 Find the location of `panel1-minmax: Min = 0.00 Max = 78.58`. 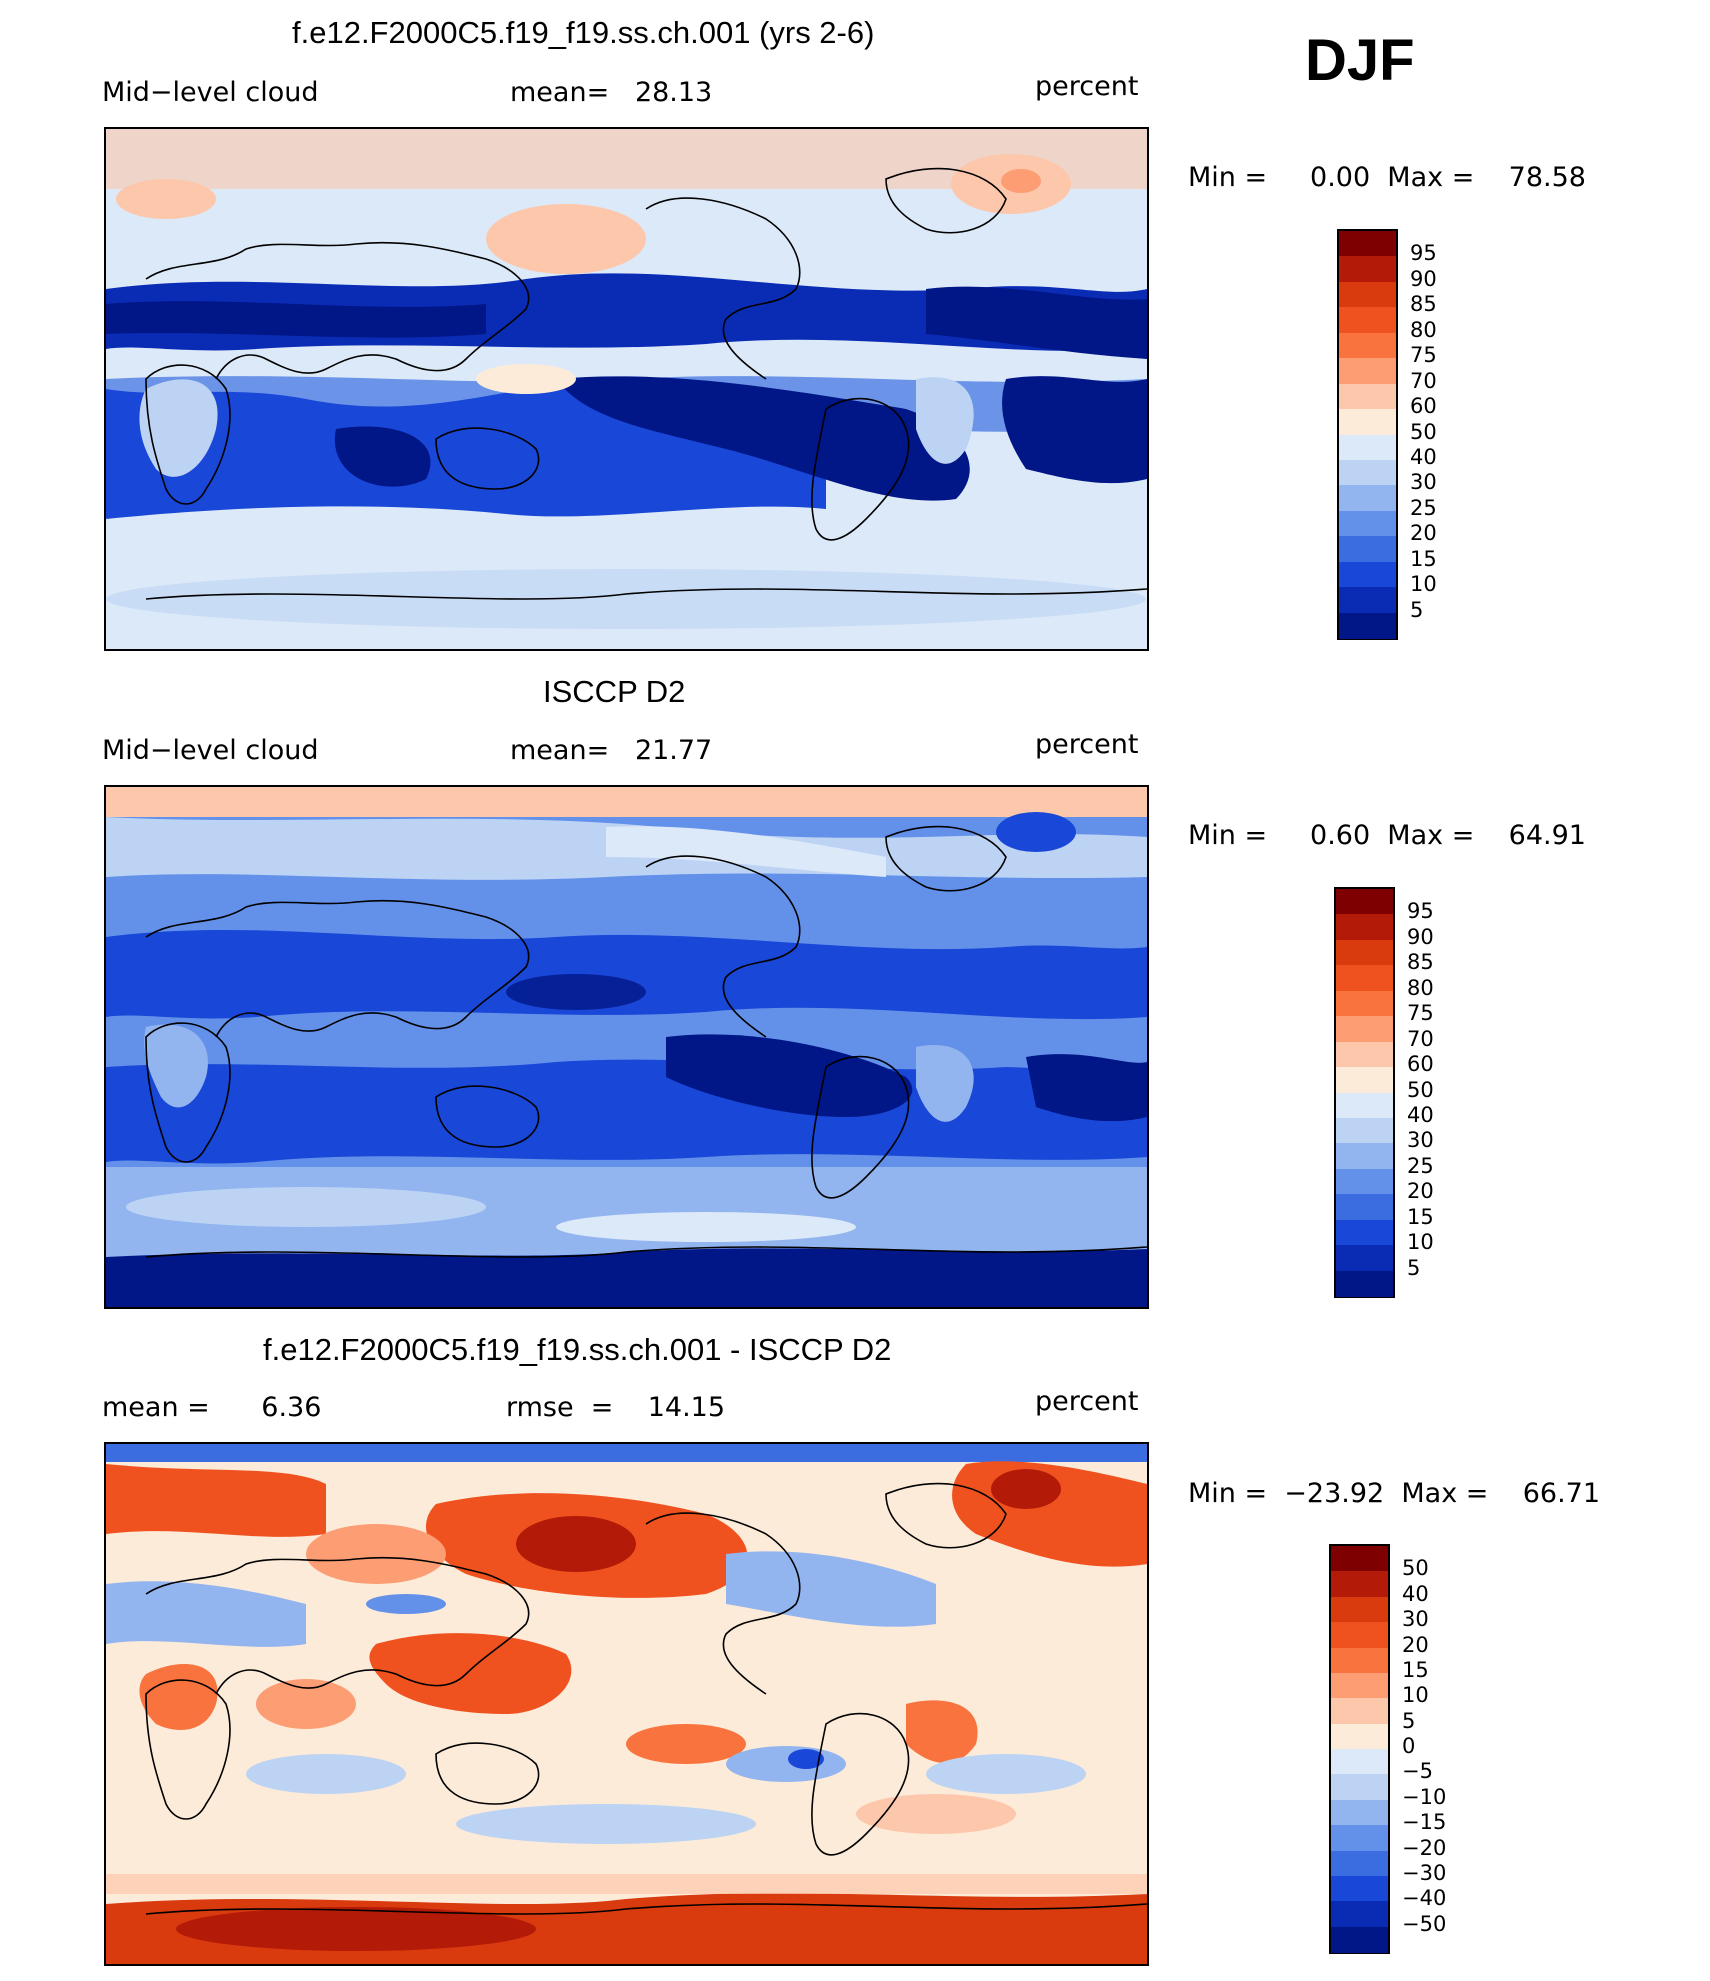

panel1-minmax: Min = 0.00 Max = 78.58 is located at coordinates (1387, 177).